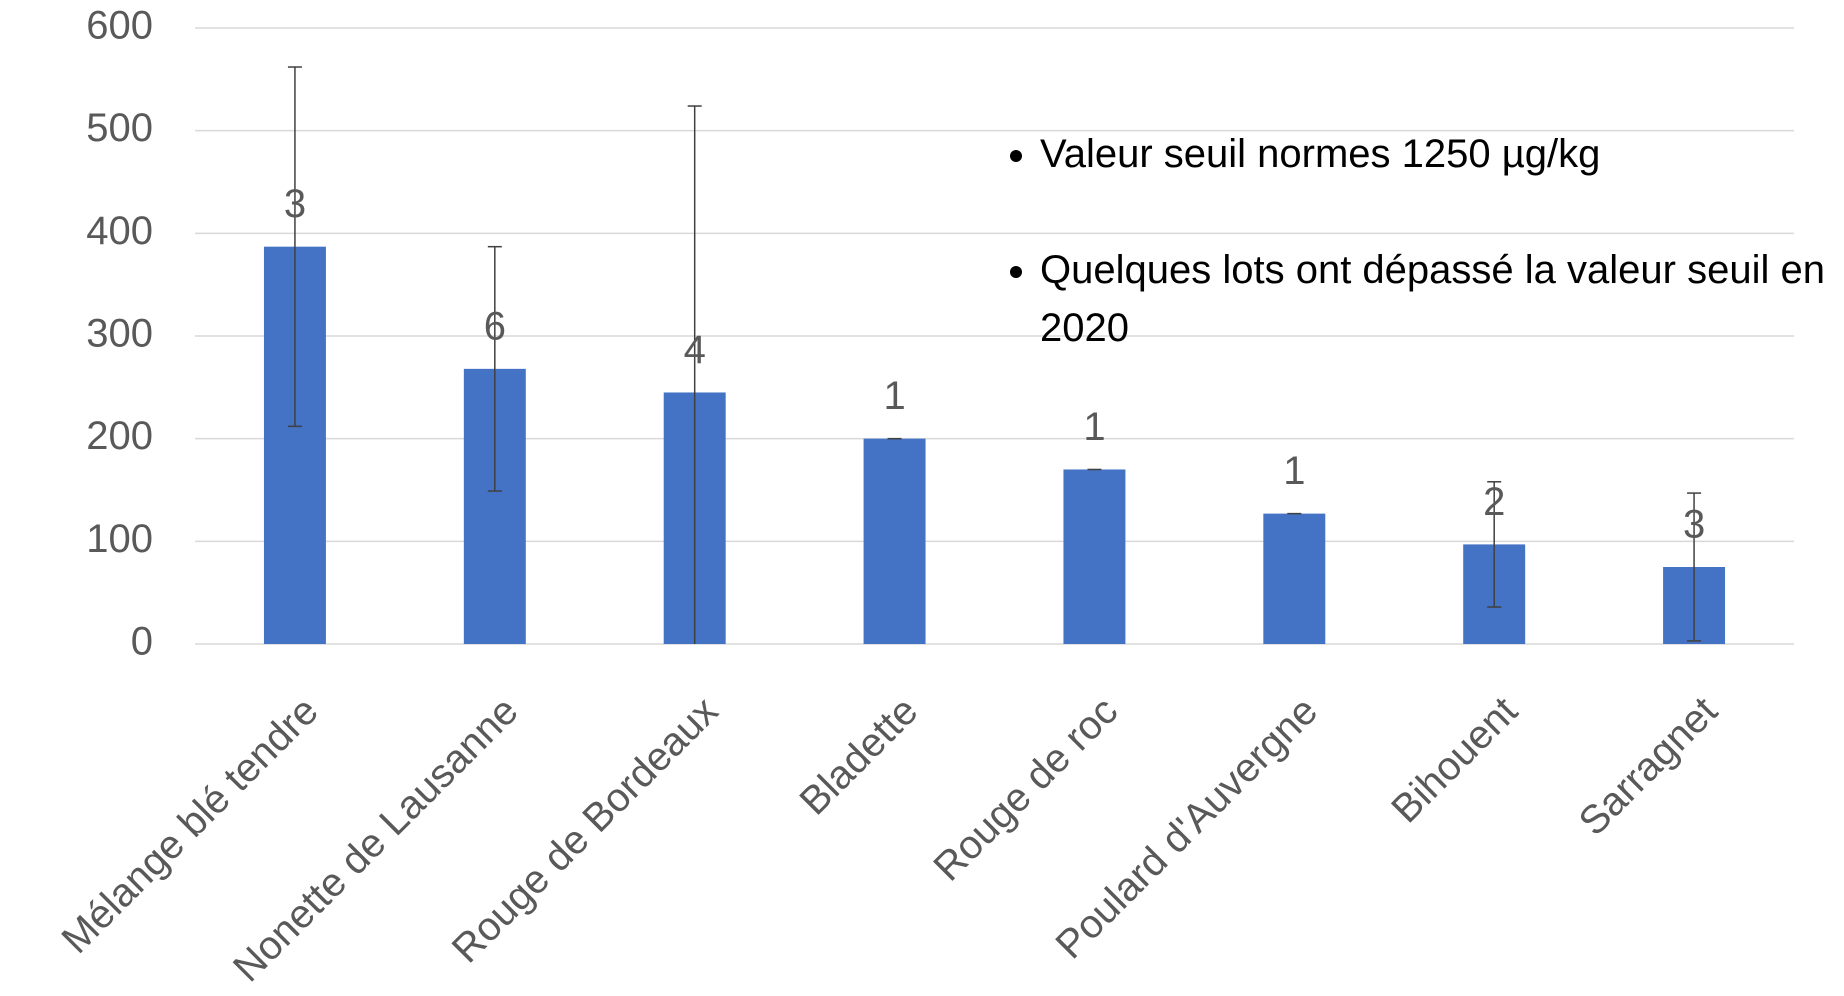  I want to click on bar-label: 2, so click(1494, 502).